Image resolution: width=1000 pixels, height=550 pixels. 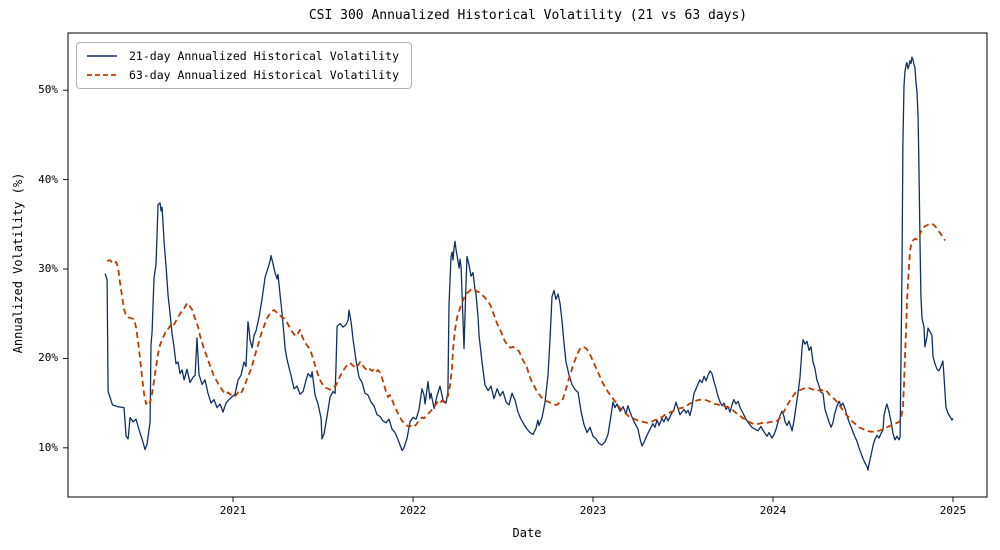 What do you see at coordinates (48, 358) in the screenshot?
I see `y-tick-label-20%: 20%` at bounding box center [48, 358].